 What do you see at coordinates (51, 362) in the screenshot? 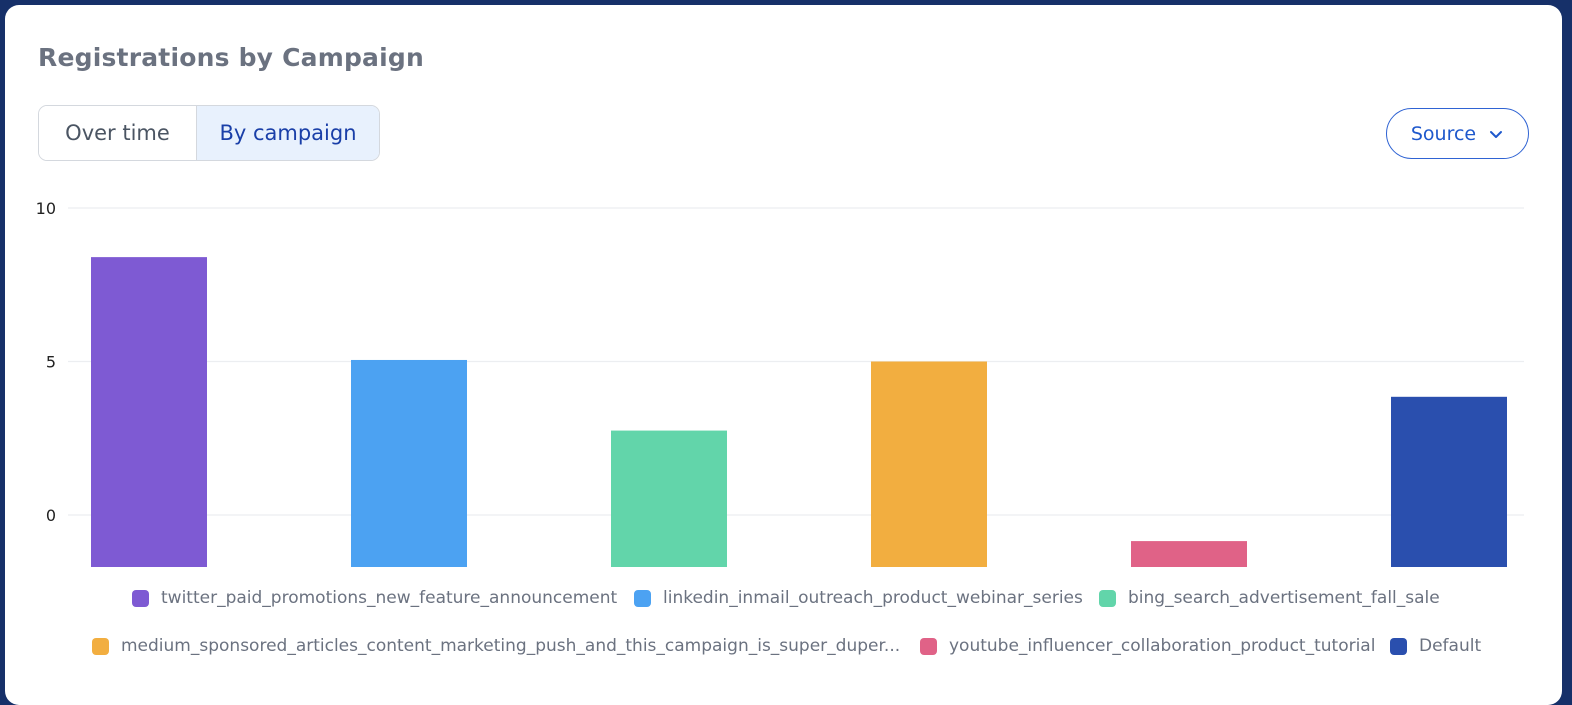
I see `y-tick-label: 5` at bounding box center [51, 362].